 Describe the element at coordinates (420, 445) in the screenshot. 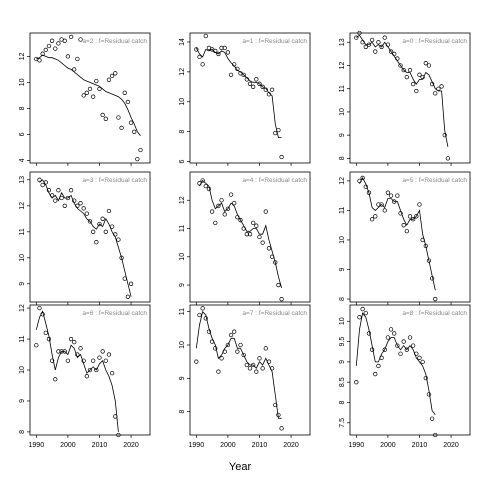

I see `x-tick-label: 2010` at that location.